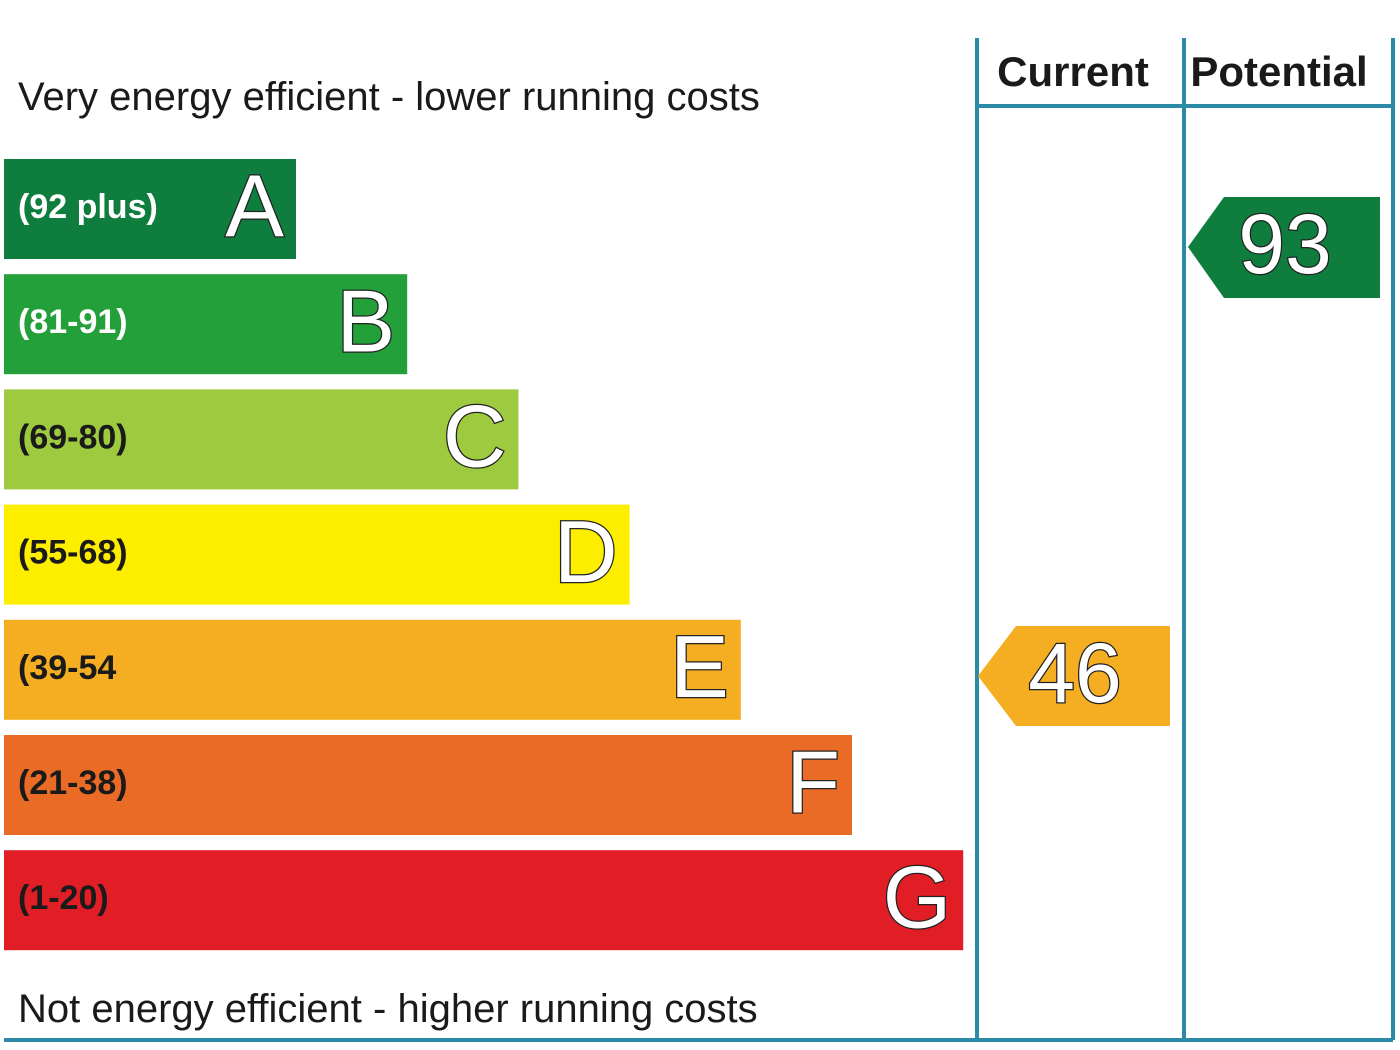 Image resolution: width=1400 pixels, height=1050 pixels. I want to click on band-range: (69-80), so click(73, 437).